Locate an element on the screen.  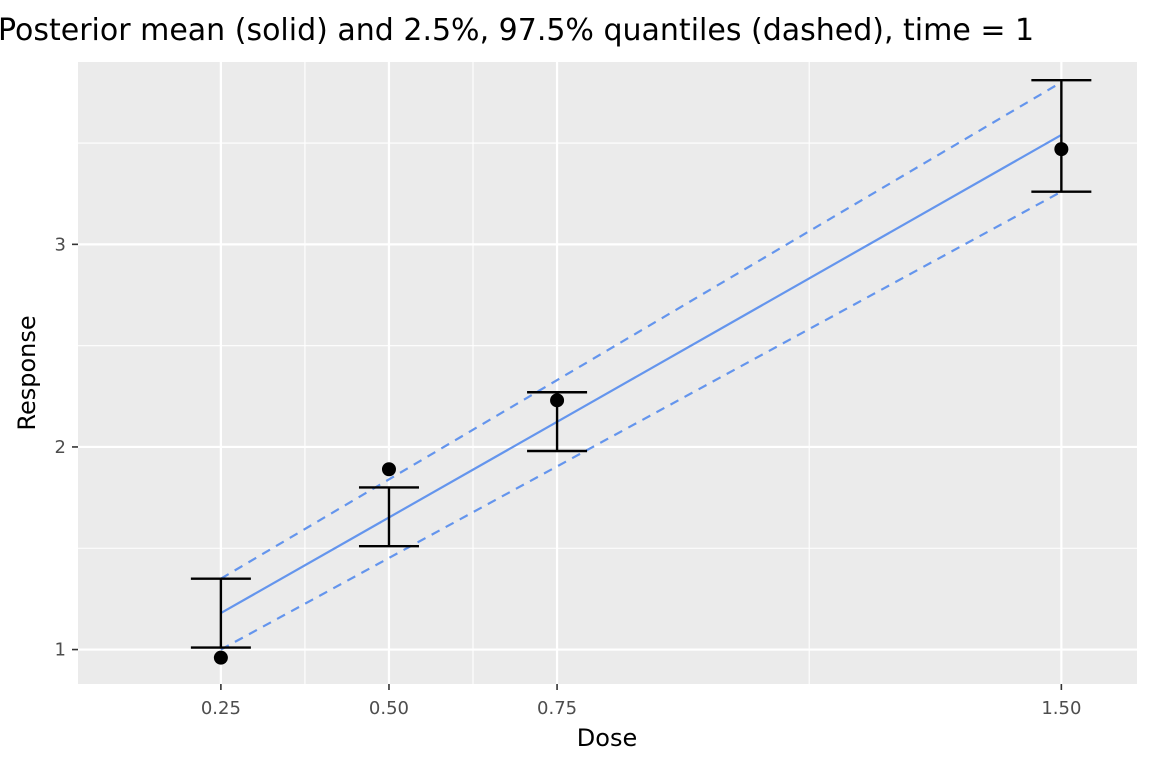
x-tick-label: 0.75 is located at coordinates (557, 708).